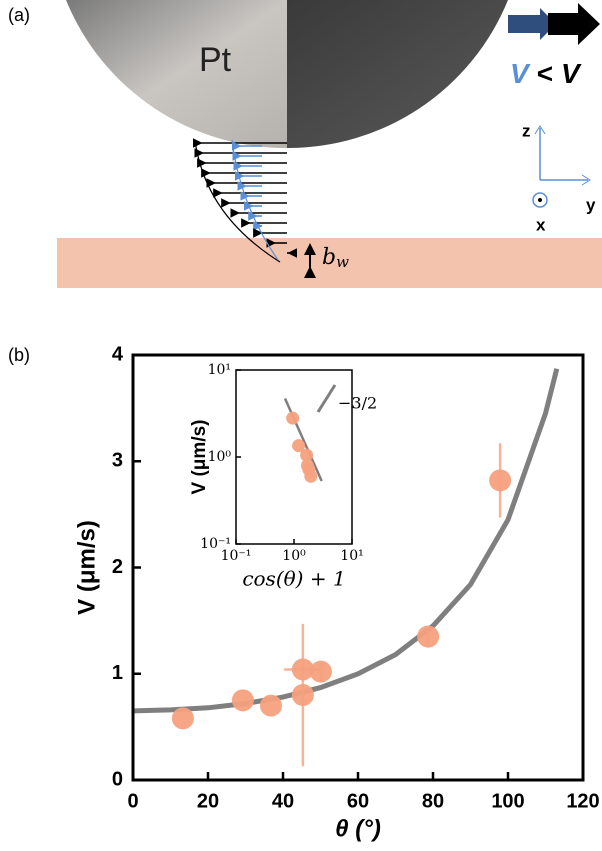 The image size is (602, 851). What do you see at coordinates (541, 224) in the screenshot?
I see `axis-label: x` at bounding box center [541, 224].